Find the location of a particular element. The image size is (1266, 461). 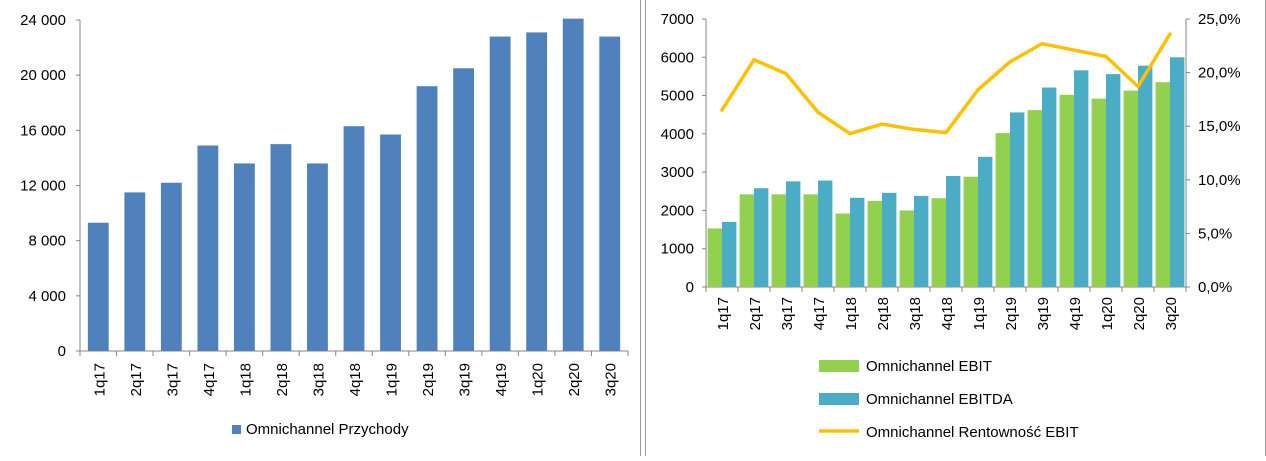

revenue-bar-1q20 is located at coordinates (537, 191).